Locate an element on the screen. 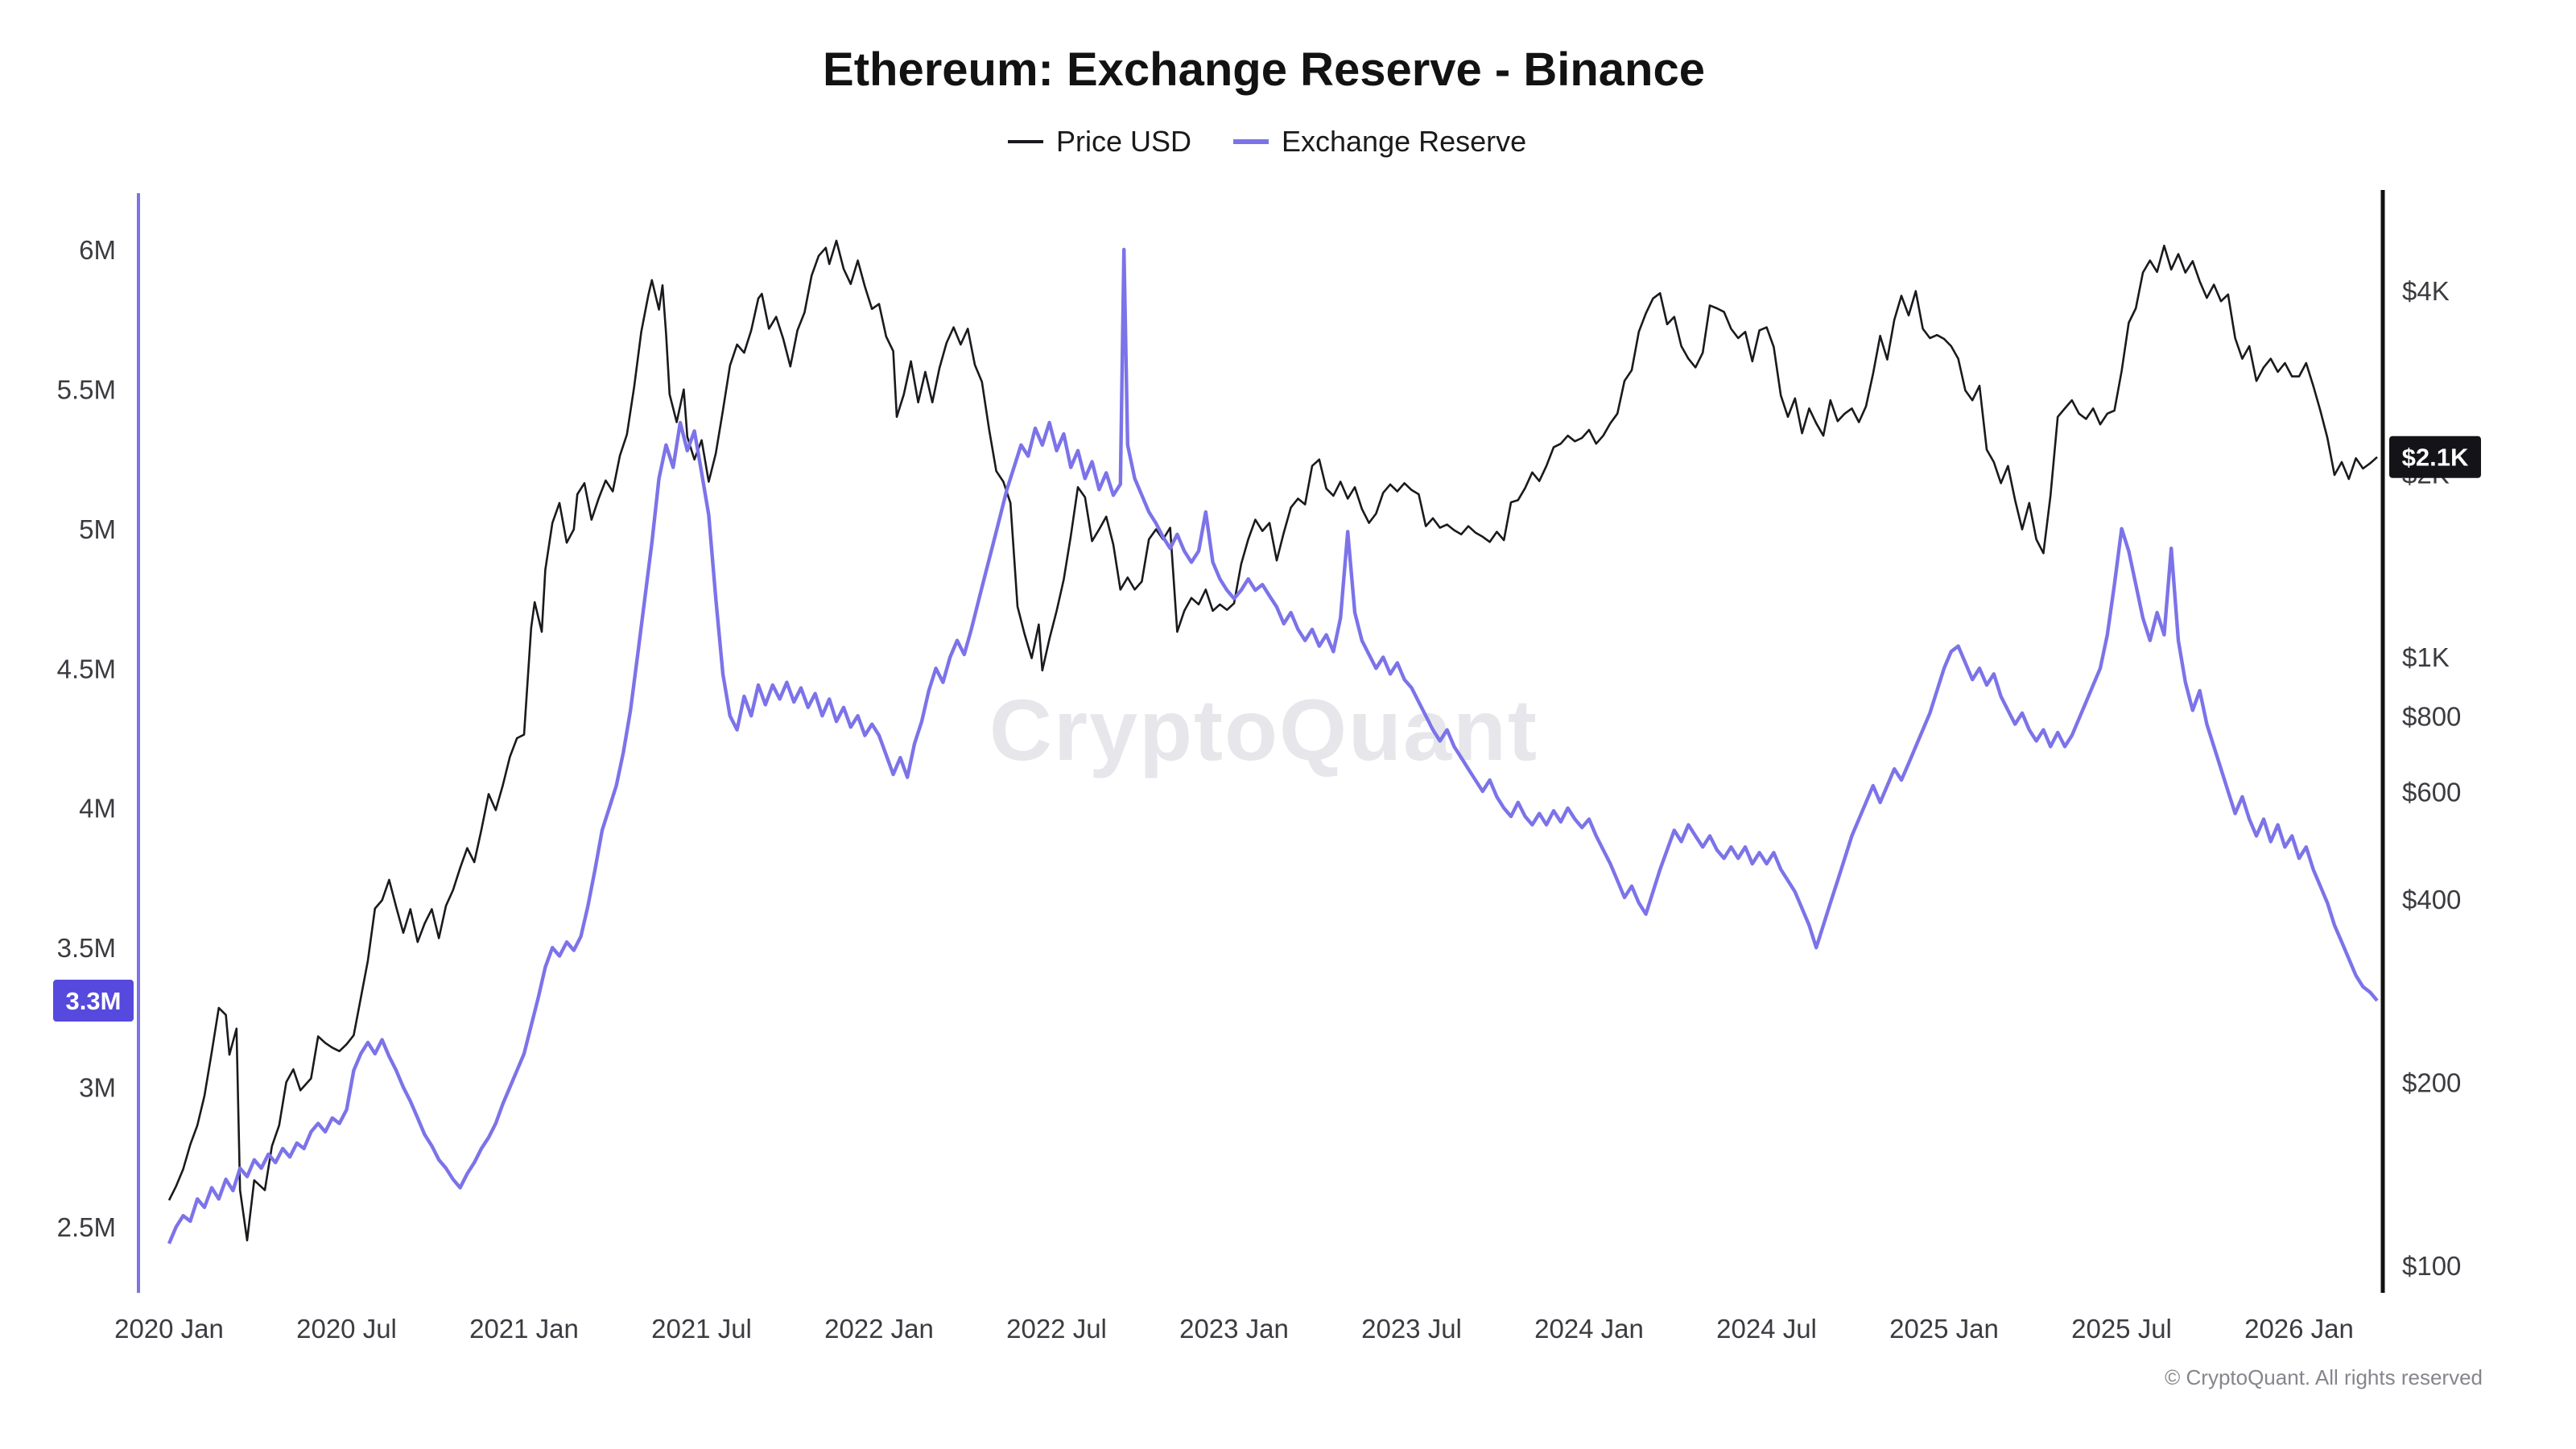  x-axis-tick-label: 2022 Jan is located at coordinates (879, 1329).